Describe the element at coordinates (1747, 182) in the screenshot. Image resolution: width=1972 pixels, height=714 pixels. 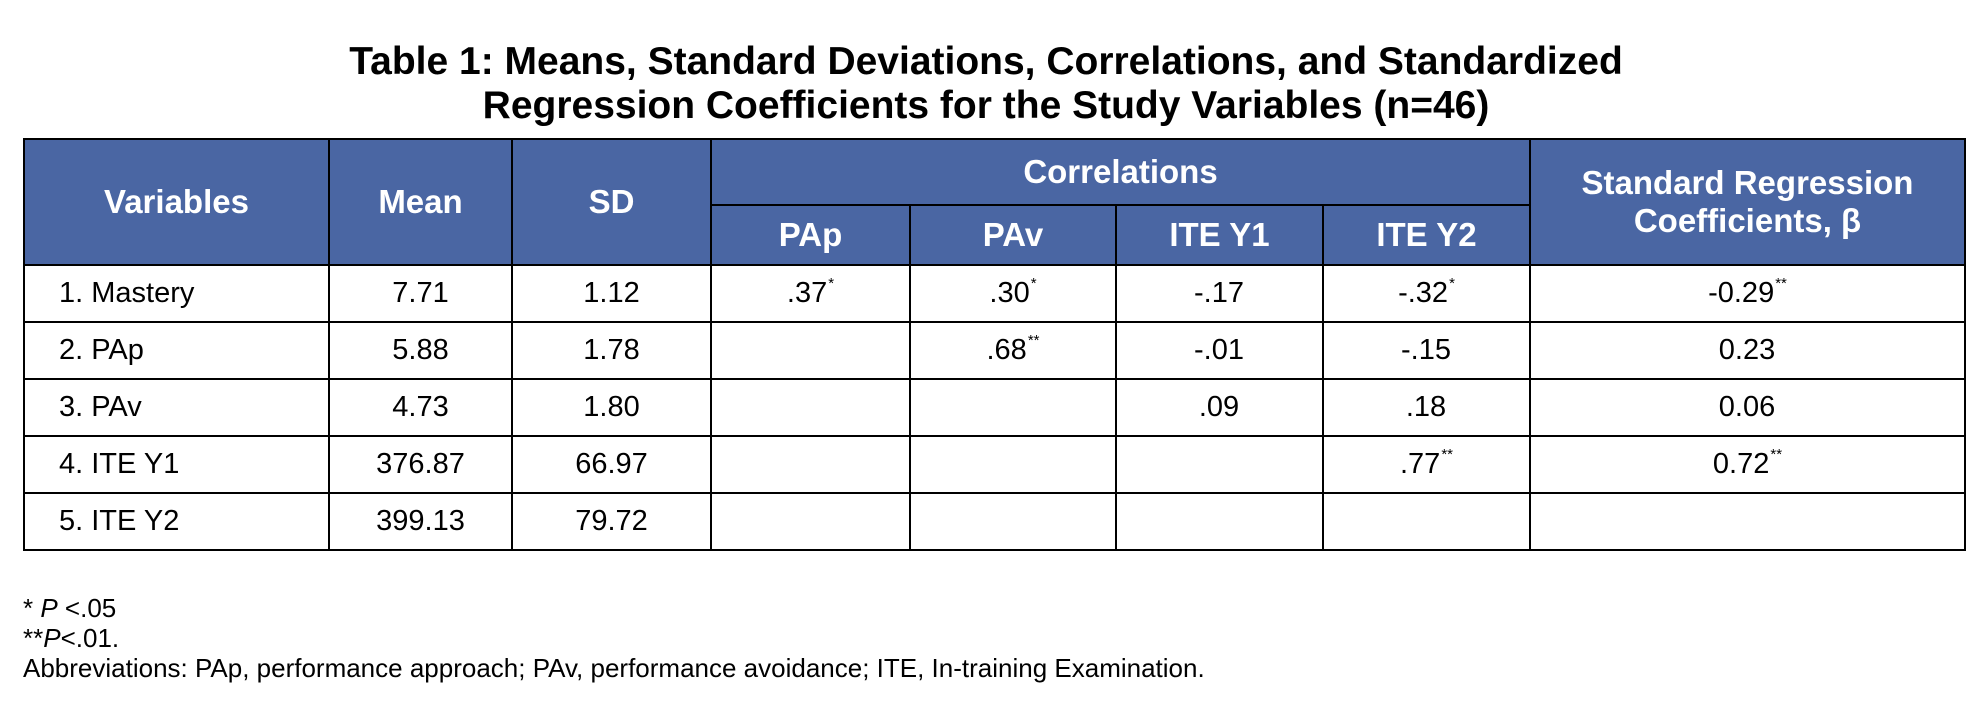
I see `header-regression-line-1: Standard Regression` at that location.